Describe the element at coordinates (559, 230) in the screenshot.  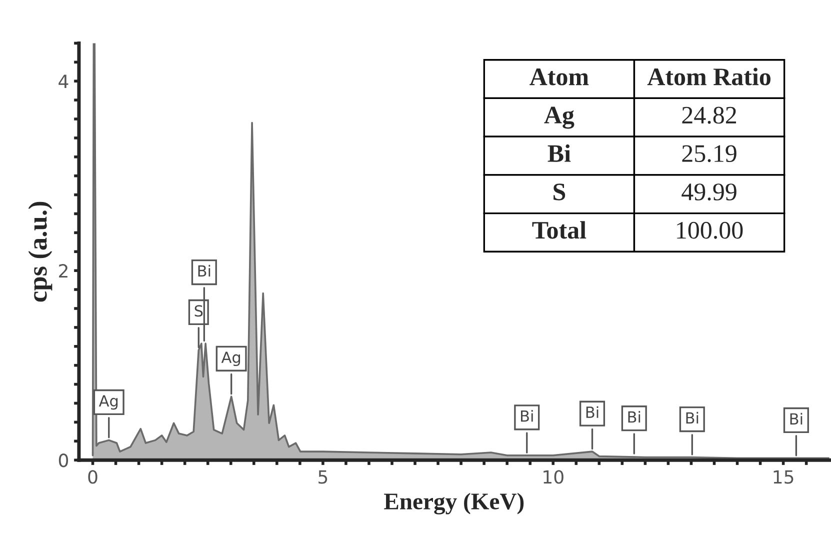
I see `annotation: Total` at that location.